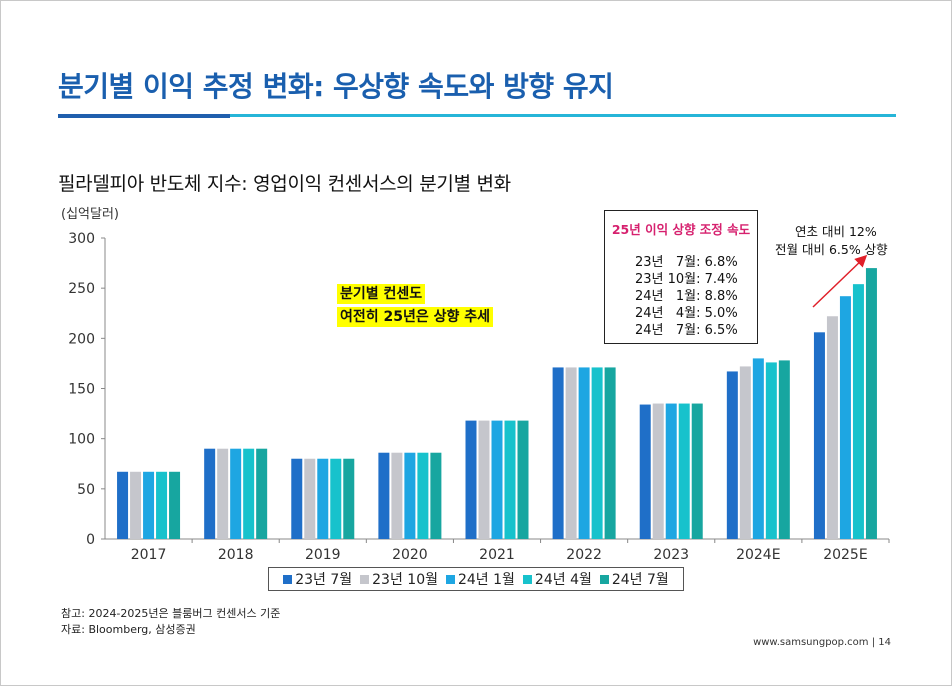 This screenshot has height=686, width=952. I want to click on x-tick-label: 2021, so click(497, 555).